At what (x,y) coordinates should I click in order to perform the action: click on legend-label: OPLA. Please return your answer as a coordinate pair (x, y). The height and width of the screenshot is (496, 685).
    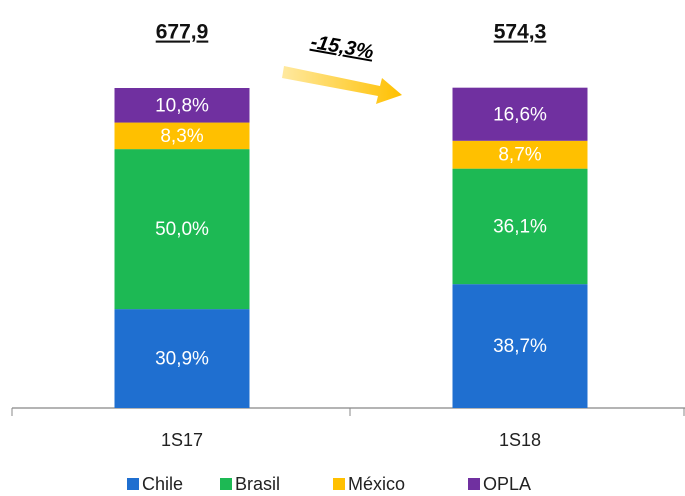
    Looking at the image, I should click on (507, 484).